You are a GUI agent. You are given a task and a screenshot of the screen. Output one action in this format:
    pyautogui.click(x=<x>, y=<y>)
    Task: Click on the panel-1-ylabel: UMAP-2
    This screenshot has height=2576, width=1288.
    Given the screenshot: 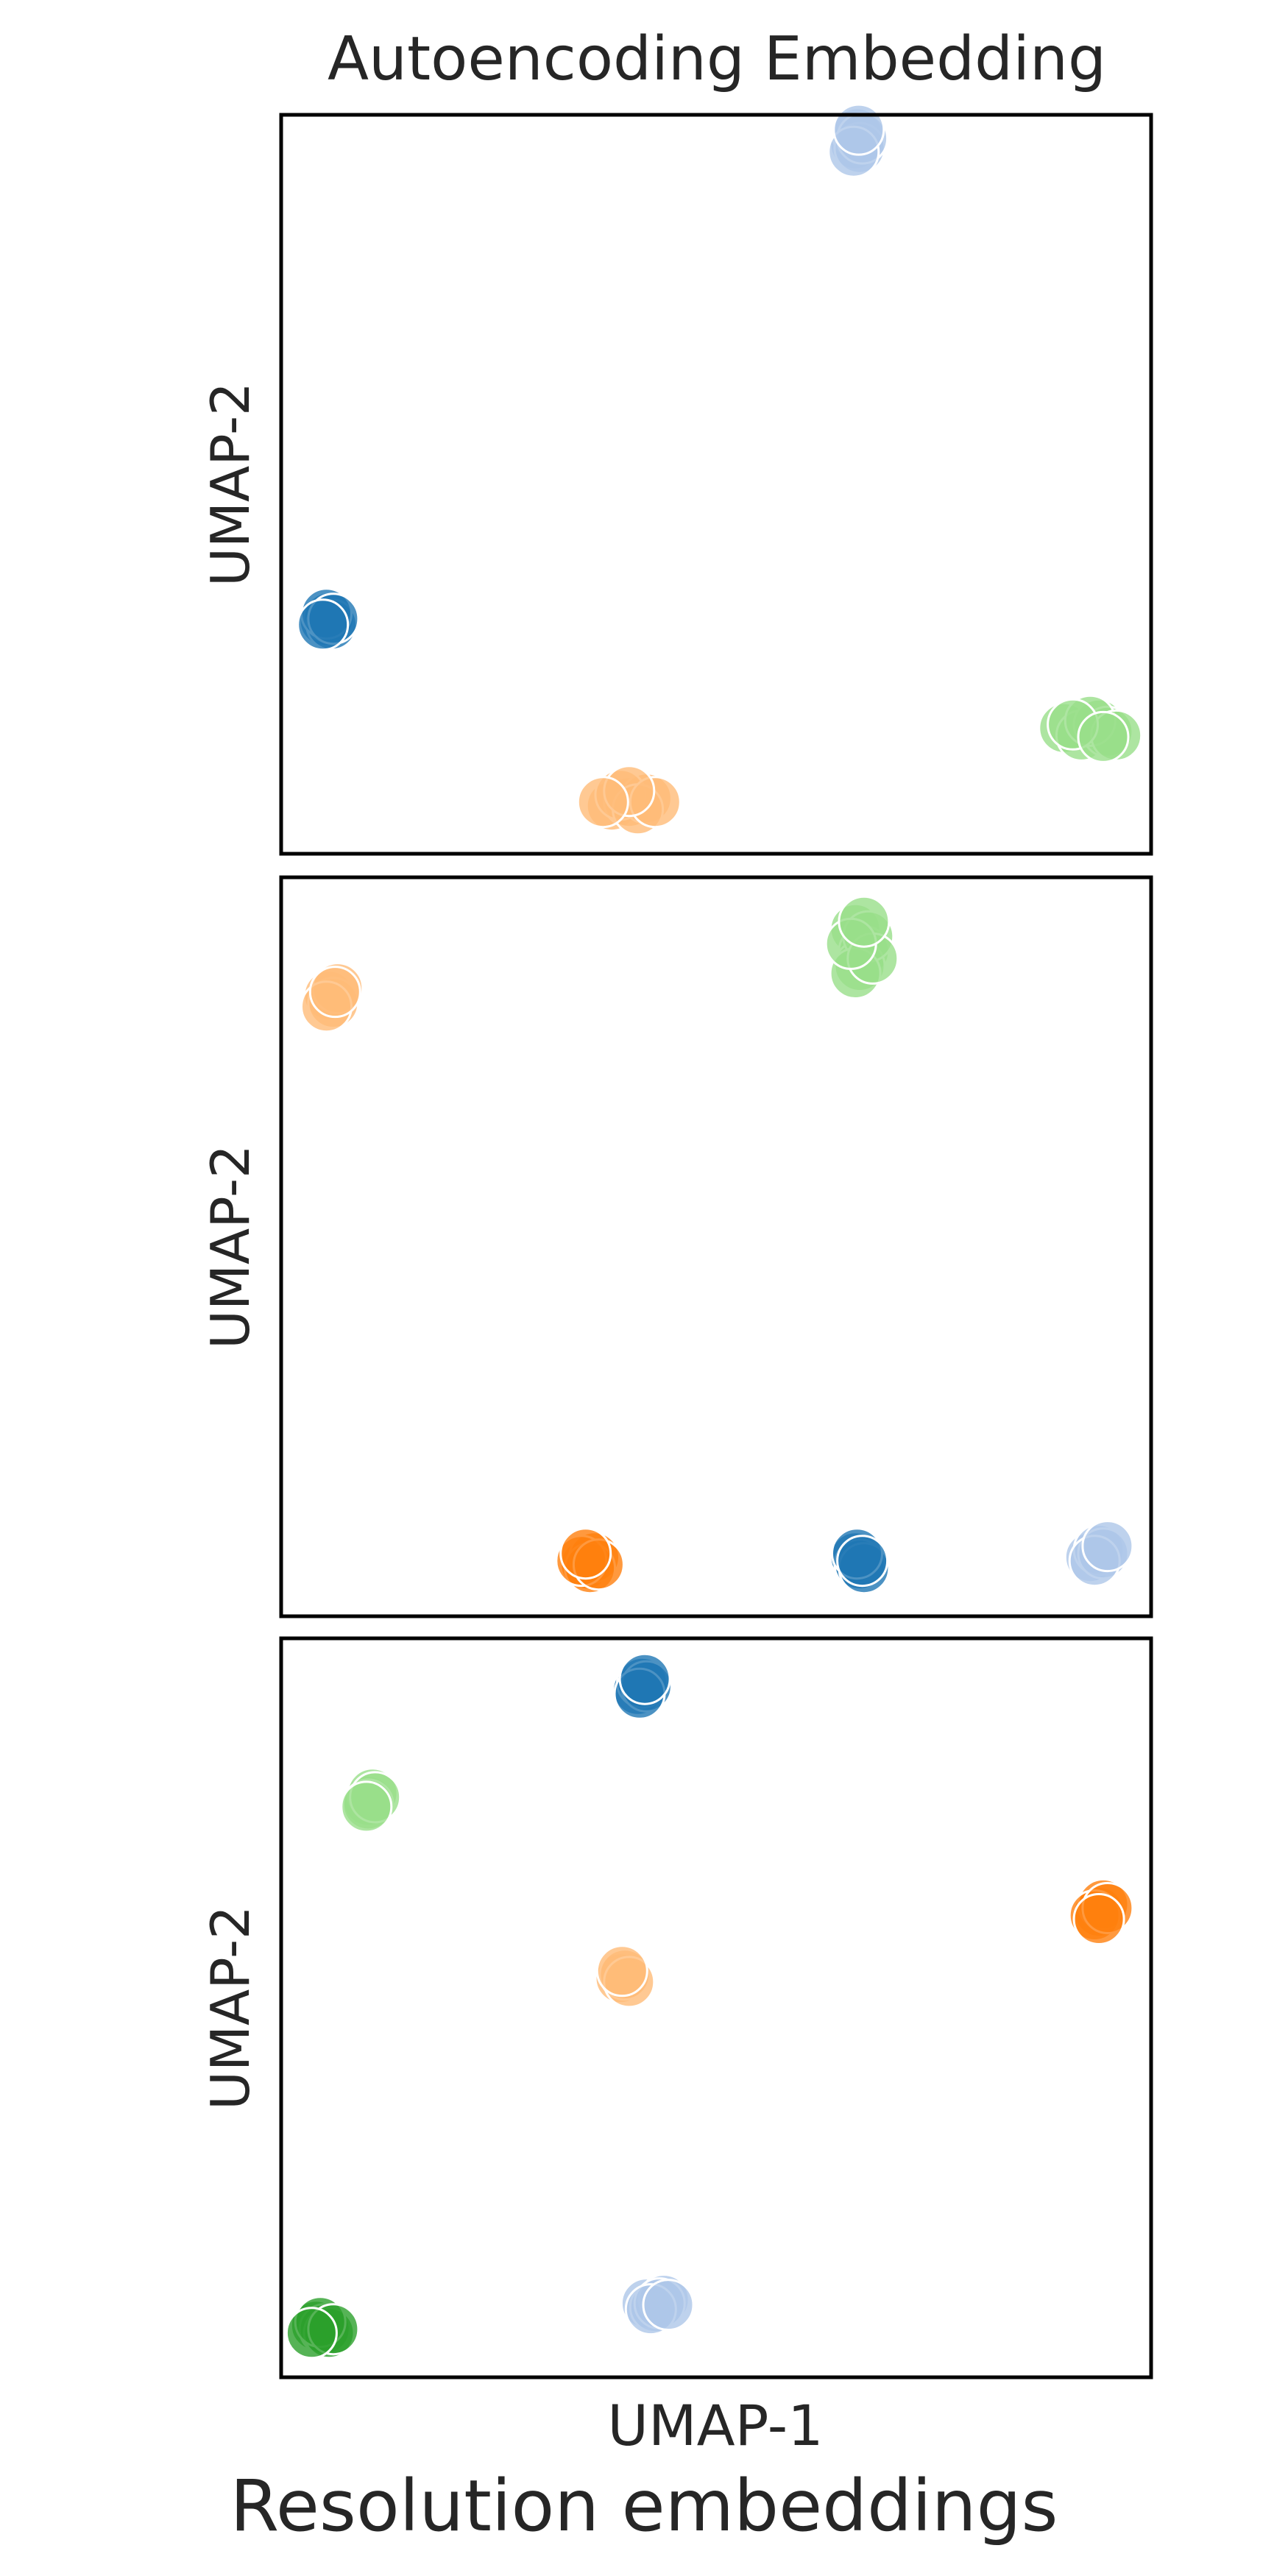 What is the action you would take?
    pyautogui.click(x=230, y=484)
    